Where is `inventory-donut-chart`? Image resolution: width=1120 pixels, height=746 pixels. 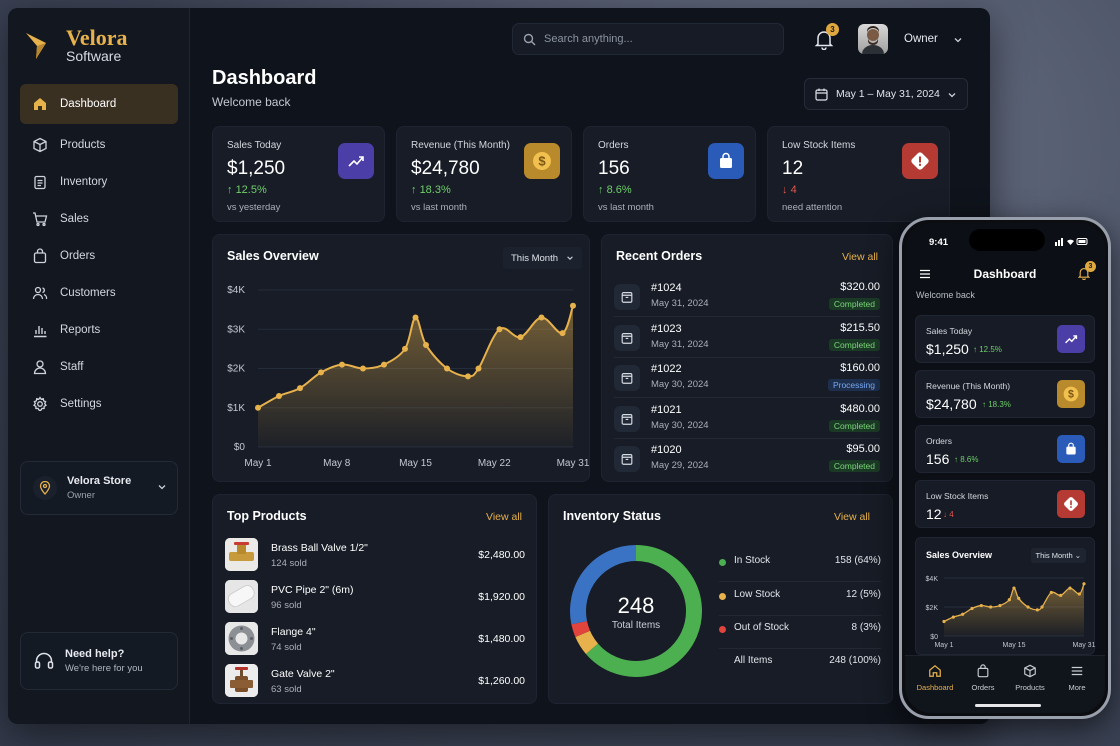
inventory-donut-chart is located at coordinates (636, 611).